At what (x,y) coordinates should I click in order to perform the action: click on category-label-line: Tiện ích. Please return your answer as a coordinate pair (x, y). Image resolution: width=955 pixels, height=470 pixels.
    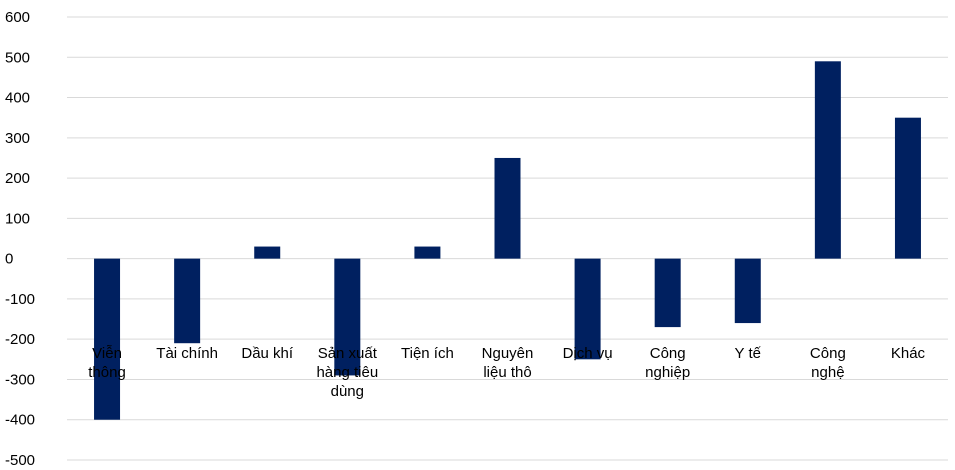
    Looking at the image, I should click on (427, 353).